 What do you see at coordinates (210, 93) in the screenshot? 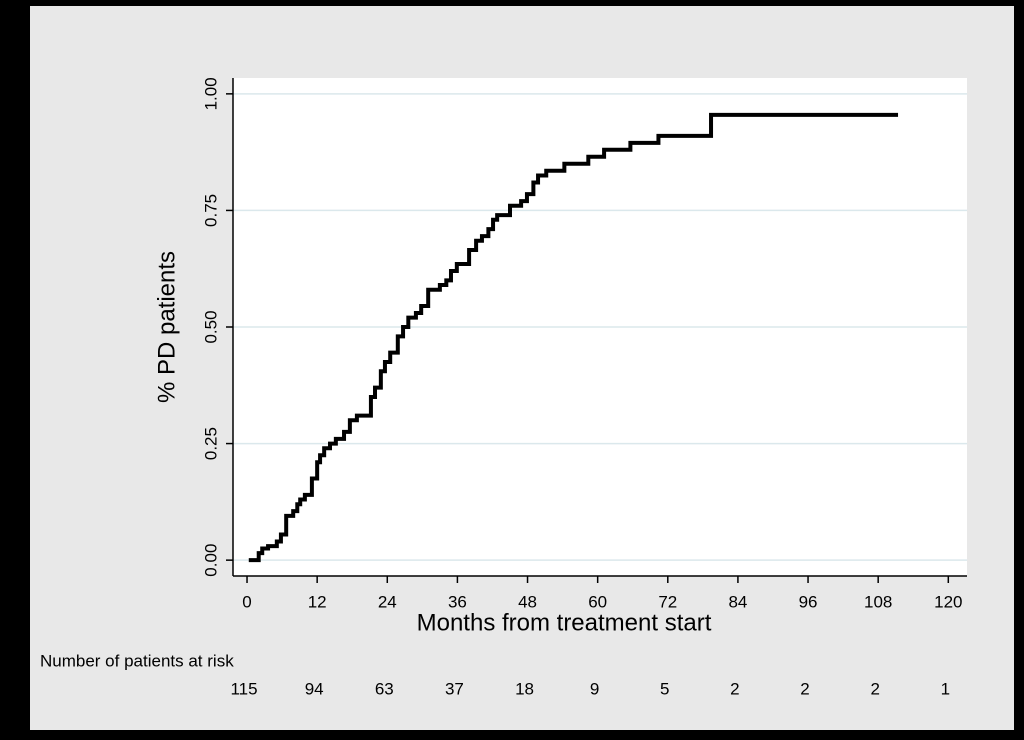
I see `y-tick-label: 1.00` at bounding box center [210, 93].